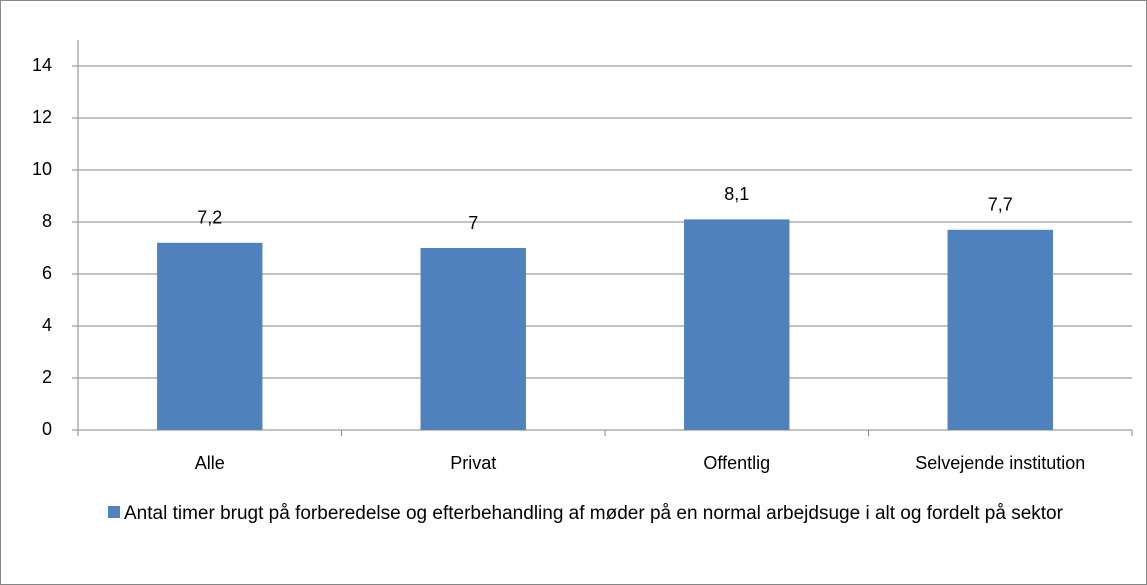 This screenshot has width=1147, height=585. What do you see at coordinates (1000, 463) in the screenshot?
I see `x-tick-label: Selvejende institution` at bounding box center [1000, 463].